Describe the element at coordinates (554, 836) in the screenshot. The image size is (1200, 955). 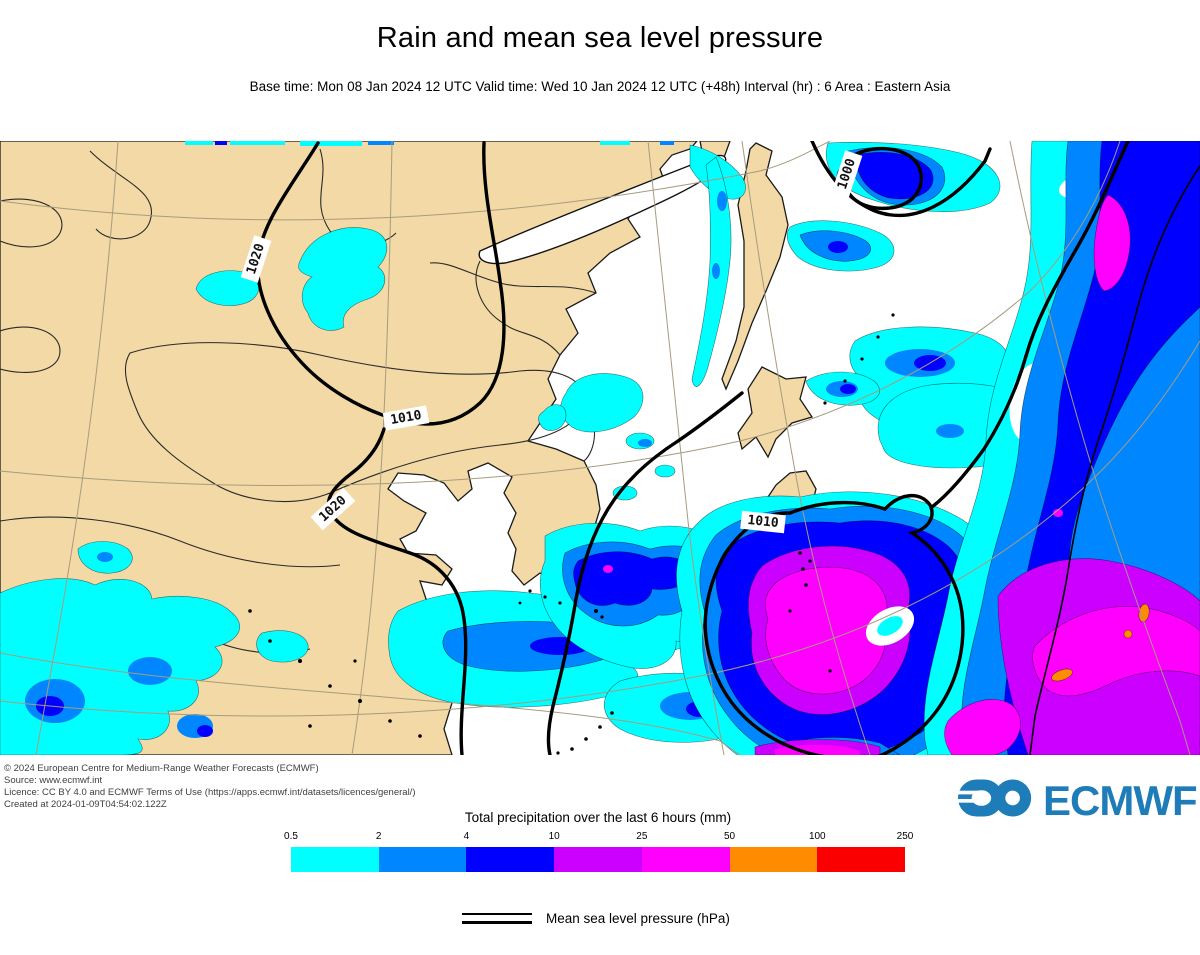
I see `colorbar-tick: 10` at that location.